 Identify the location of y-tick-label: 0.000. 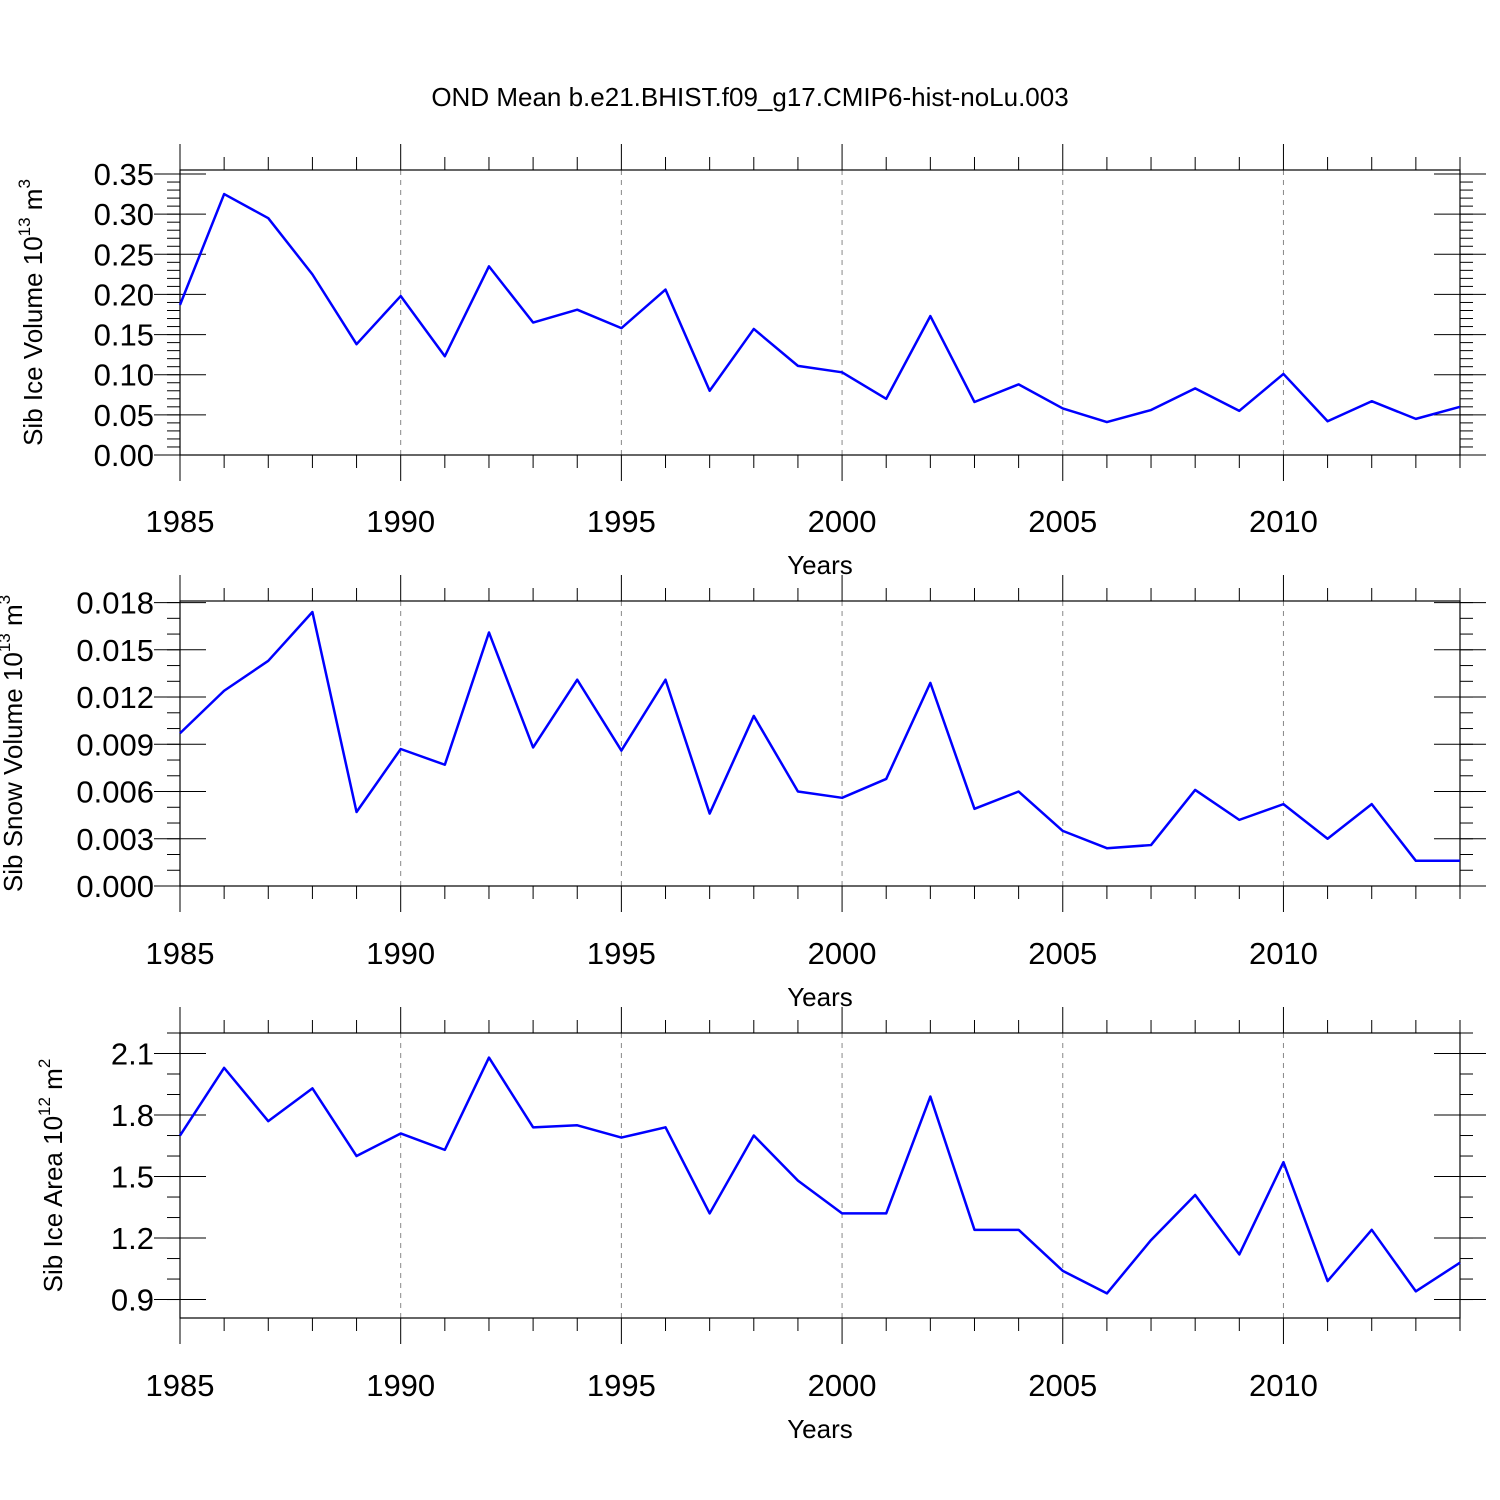
(115, 886).